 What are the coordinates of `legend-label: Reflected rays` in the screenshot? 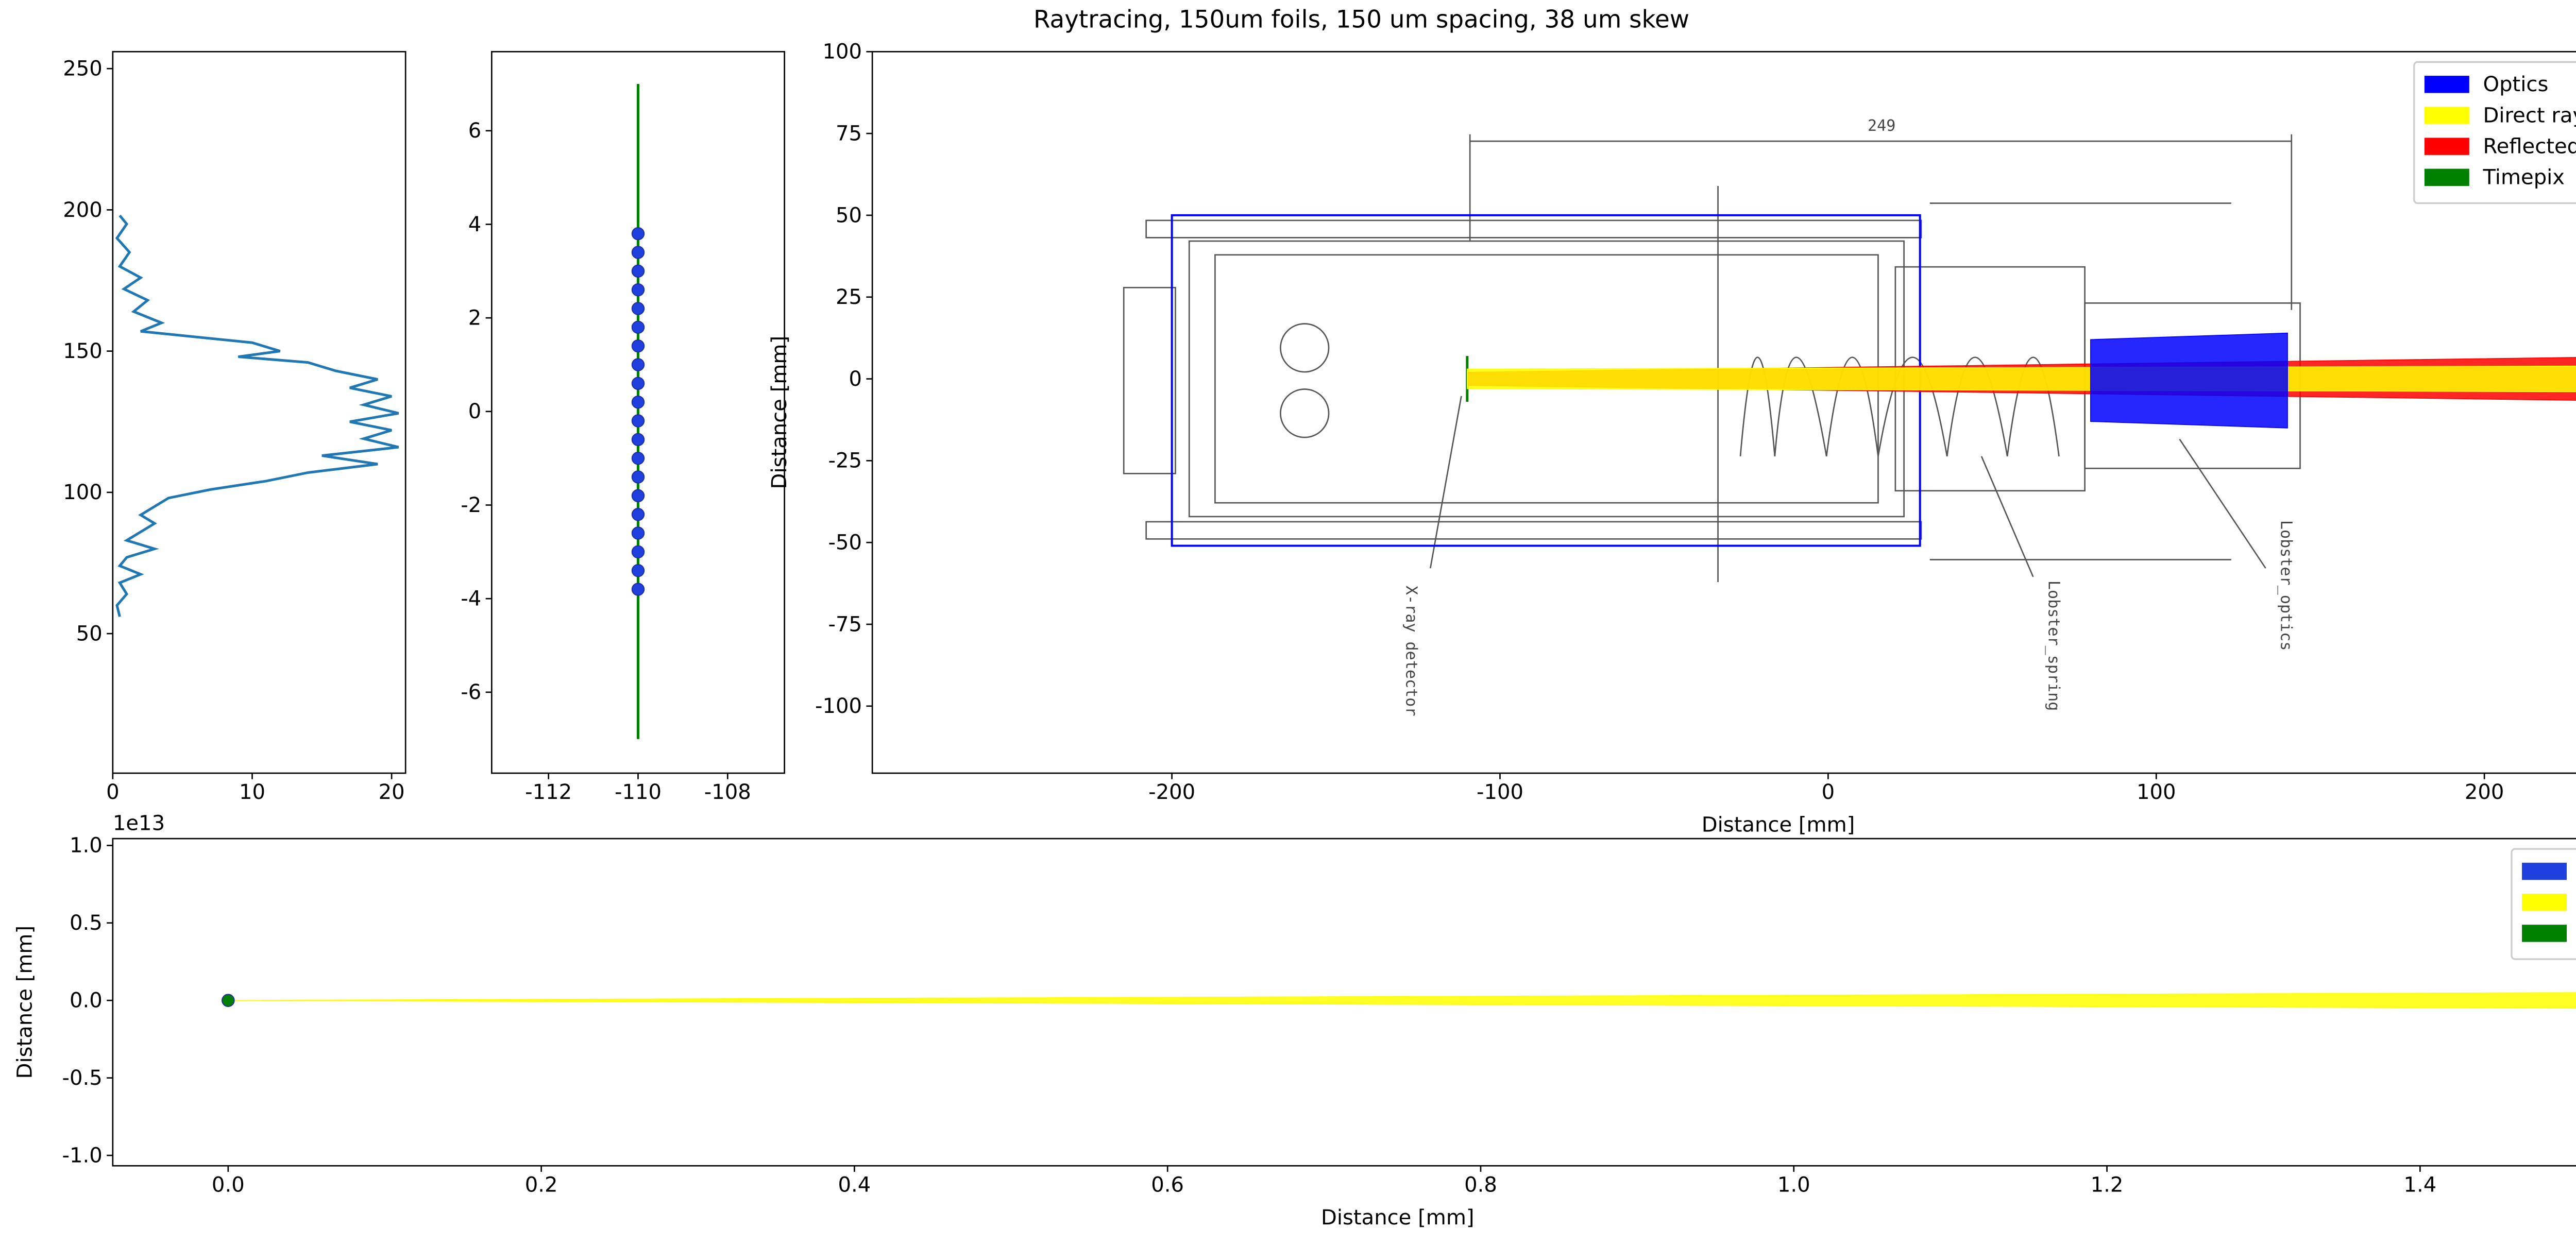 It's located at (2529, 147).